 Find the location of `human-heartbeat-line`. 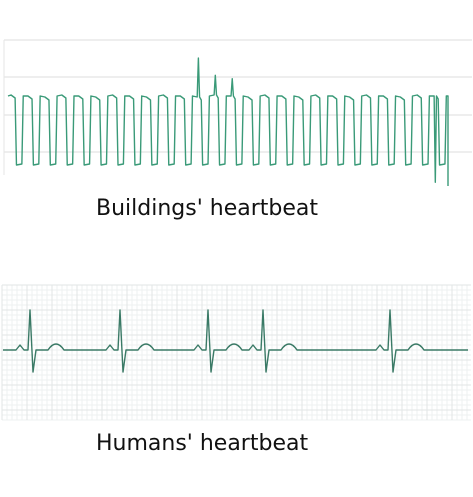

human-heartbeat-line is located at coordinates (235, 341).